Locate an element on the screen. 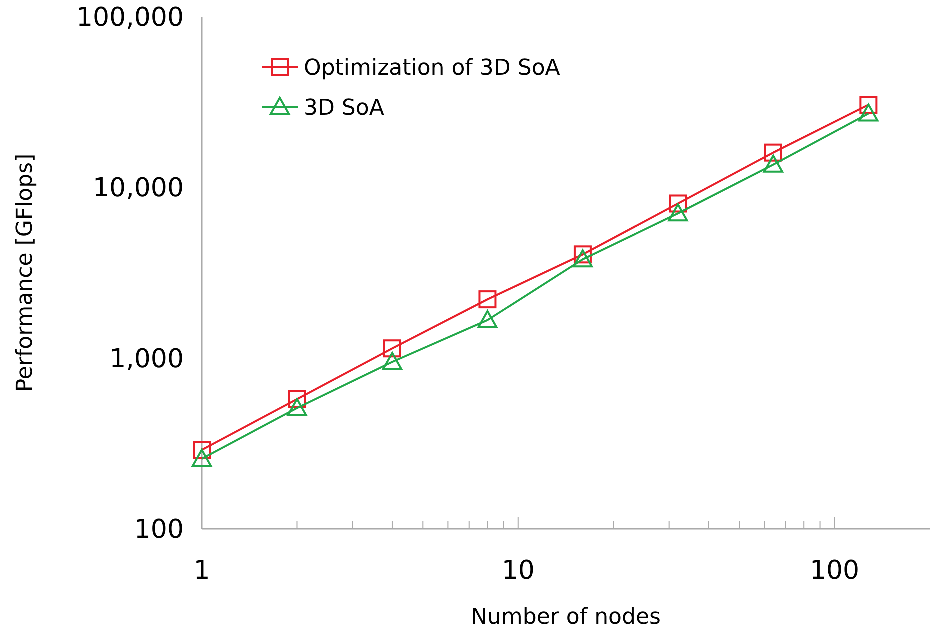 This screenshot has height=632, width=936. legend-label: Optimization of 3D SoA is located at coordinates (432, 68).